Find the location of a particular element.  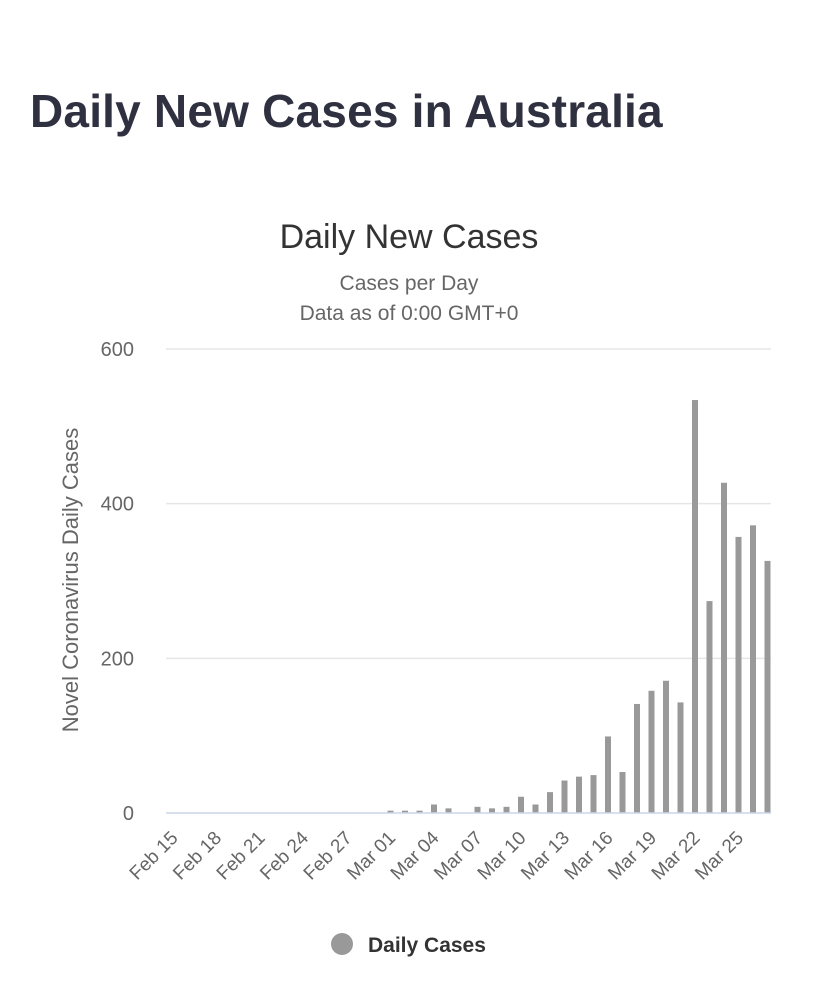

page-heading: Daily New Cases in Australia is located at coordinates (346, 111).